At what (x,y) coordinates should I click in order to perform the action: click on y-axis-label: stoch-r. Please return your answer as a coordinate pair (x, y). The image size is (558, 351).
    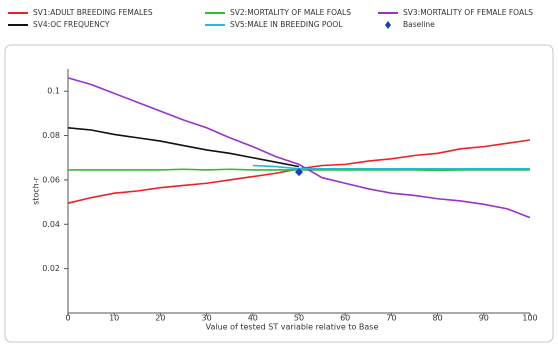
    Looking at the image, I should click on (36, 190).